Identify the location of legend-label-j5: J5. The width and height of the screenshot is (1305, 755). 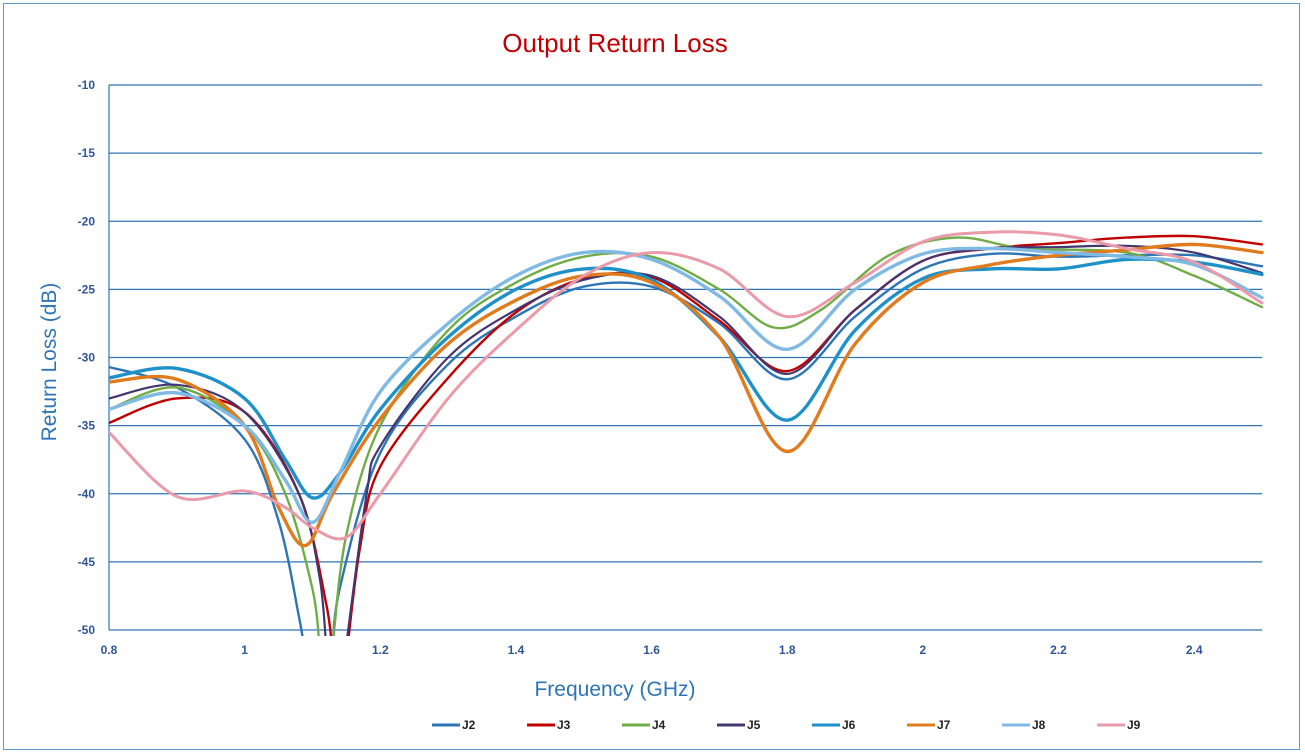
(754, 725).